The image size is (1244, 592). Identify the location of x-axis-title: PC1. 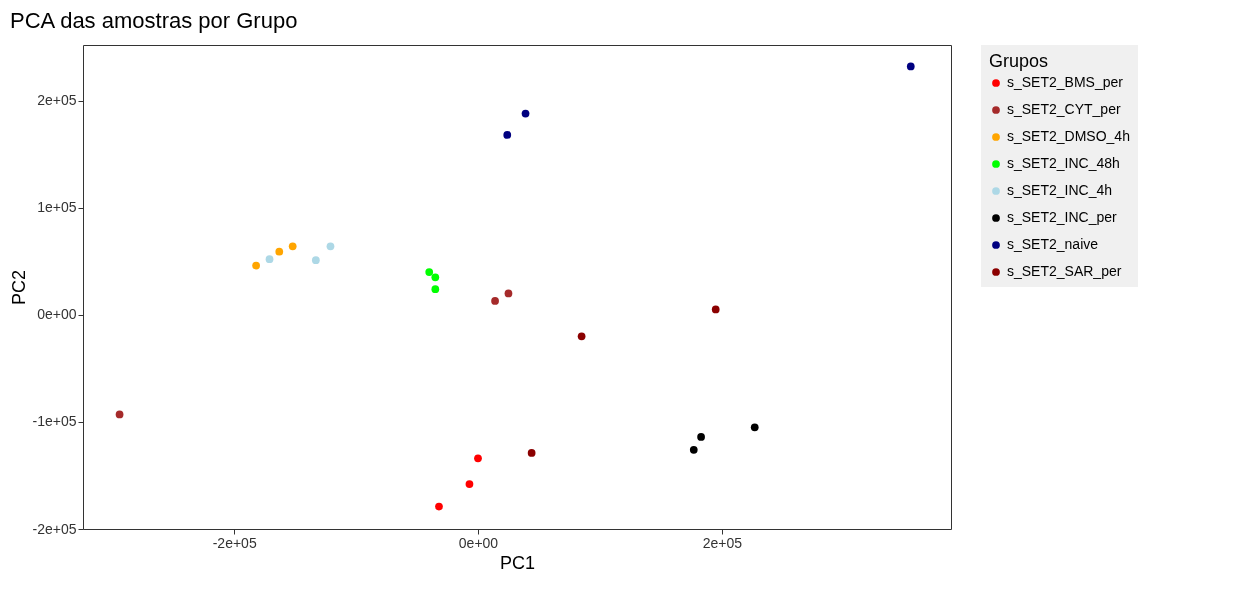
(517, 562).